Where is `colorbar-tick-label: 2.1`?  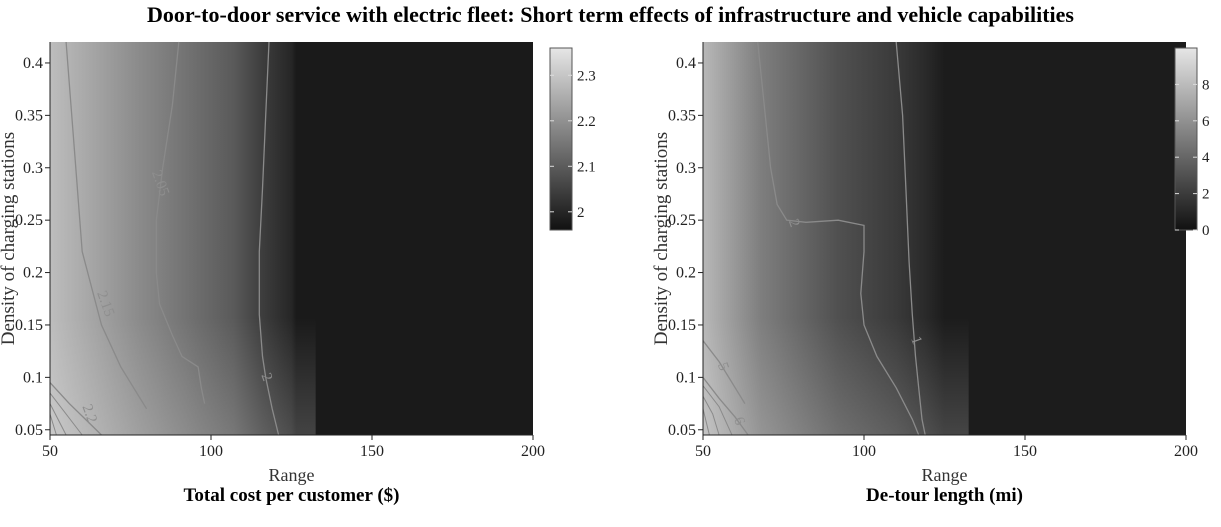
colorbar-tick-label: 2.1 is located at coordinates (586, 167).